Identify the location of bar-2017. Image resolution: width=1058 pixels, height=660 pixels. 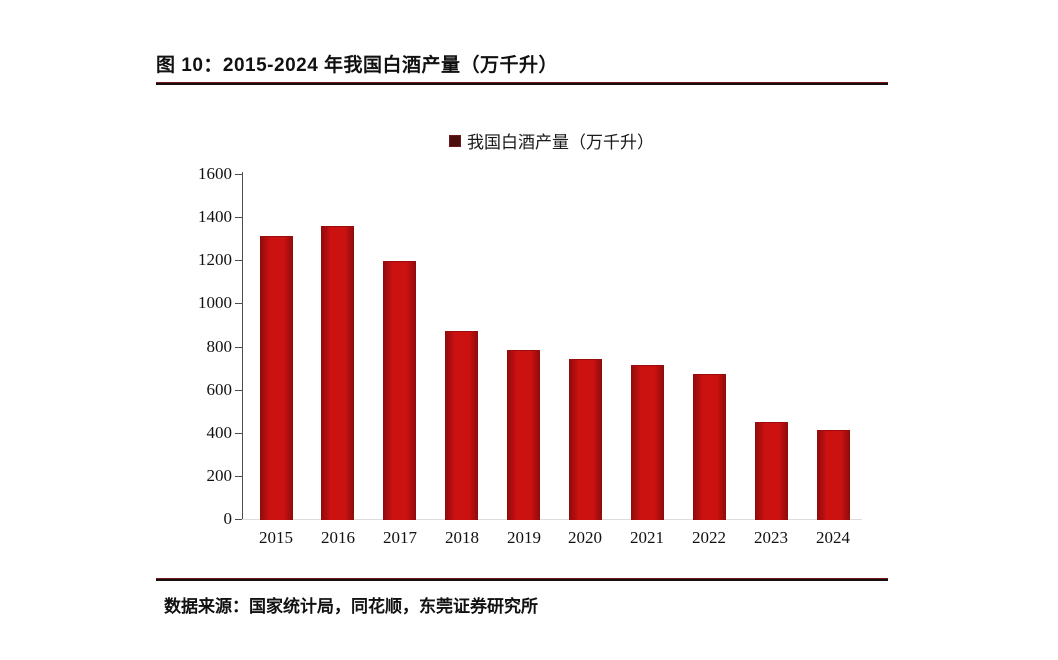
(399, 390).